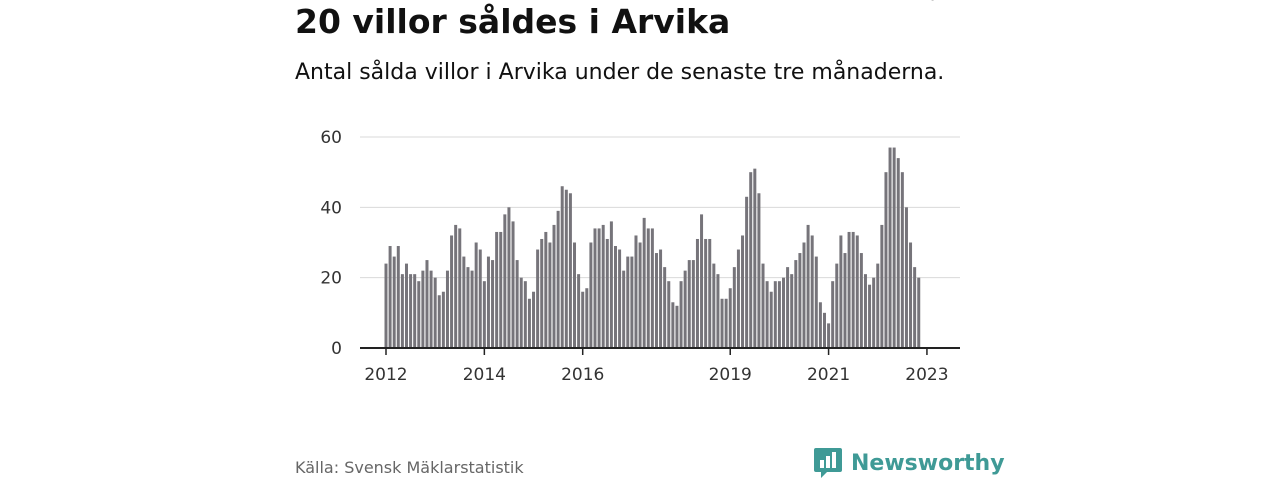  I want to click on axes, so click(660, 351).